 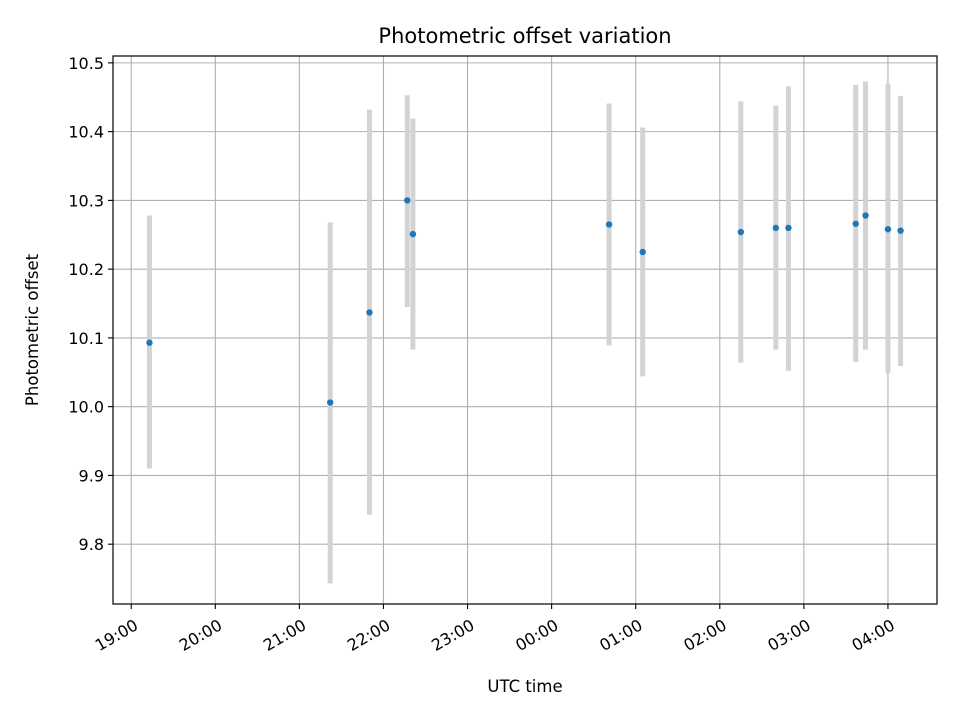 What do you see at coordinates (32, 329) in the screenshot?
I see `y-axis-label: Photometric offset` at bounding box center [32, 329].